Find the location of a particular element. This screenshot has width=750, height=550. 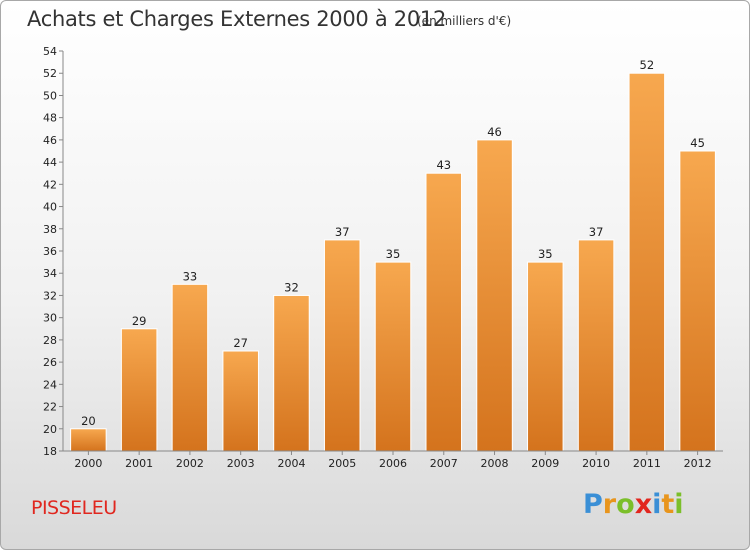

x-tick-label-2002: 2002 is located at coordinates (190, 463).